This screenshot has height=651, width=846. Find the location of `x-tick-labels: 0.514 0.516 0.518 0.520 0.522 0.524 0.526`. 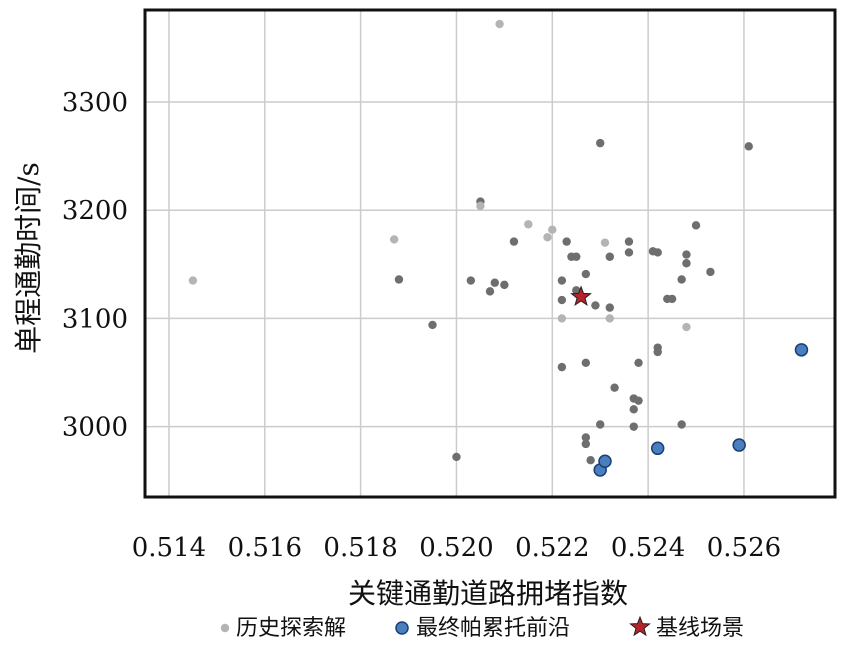

x-tick-labels: 0.514 0.516 0.518 0.520 0.522 0.524 0.526 is located at coordinates (456, 548).